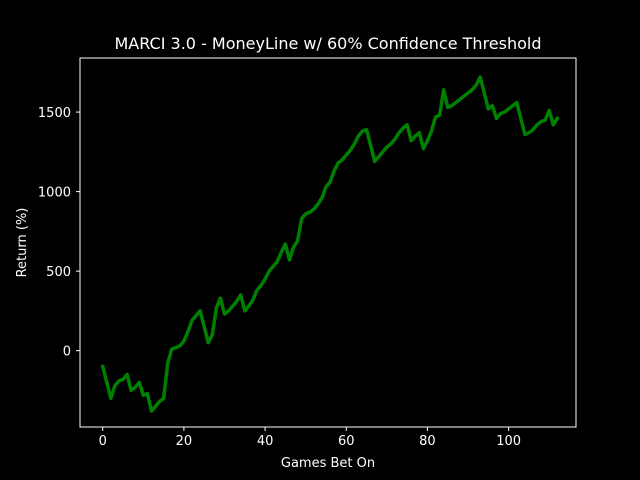 The width and height of the screenshot is (640, 480). I want to click on x-tick-label: 20, so click(184, 441).